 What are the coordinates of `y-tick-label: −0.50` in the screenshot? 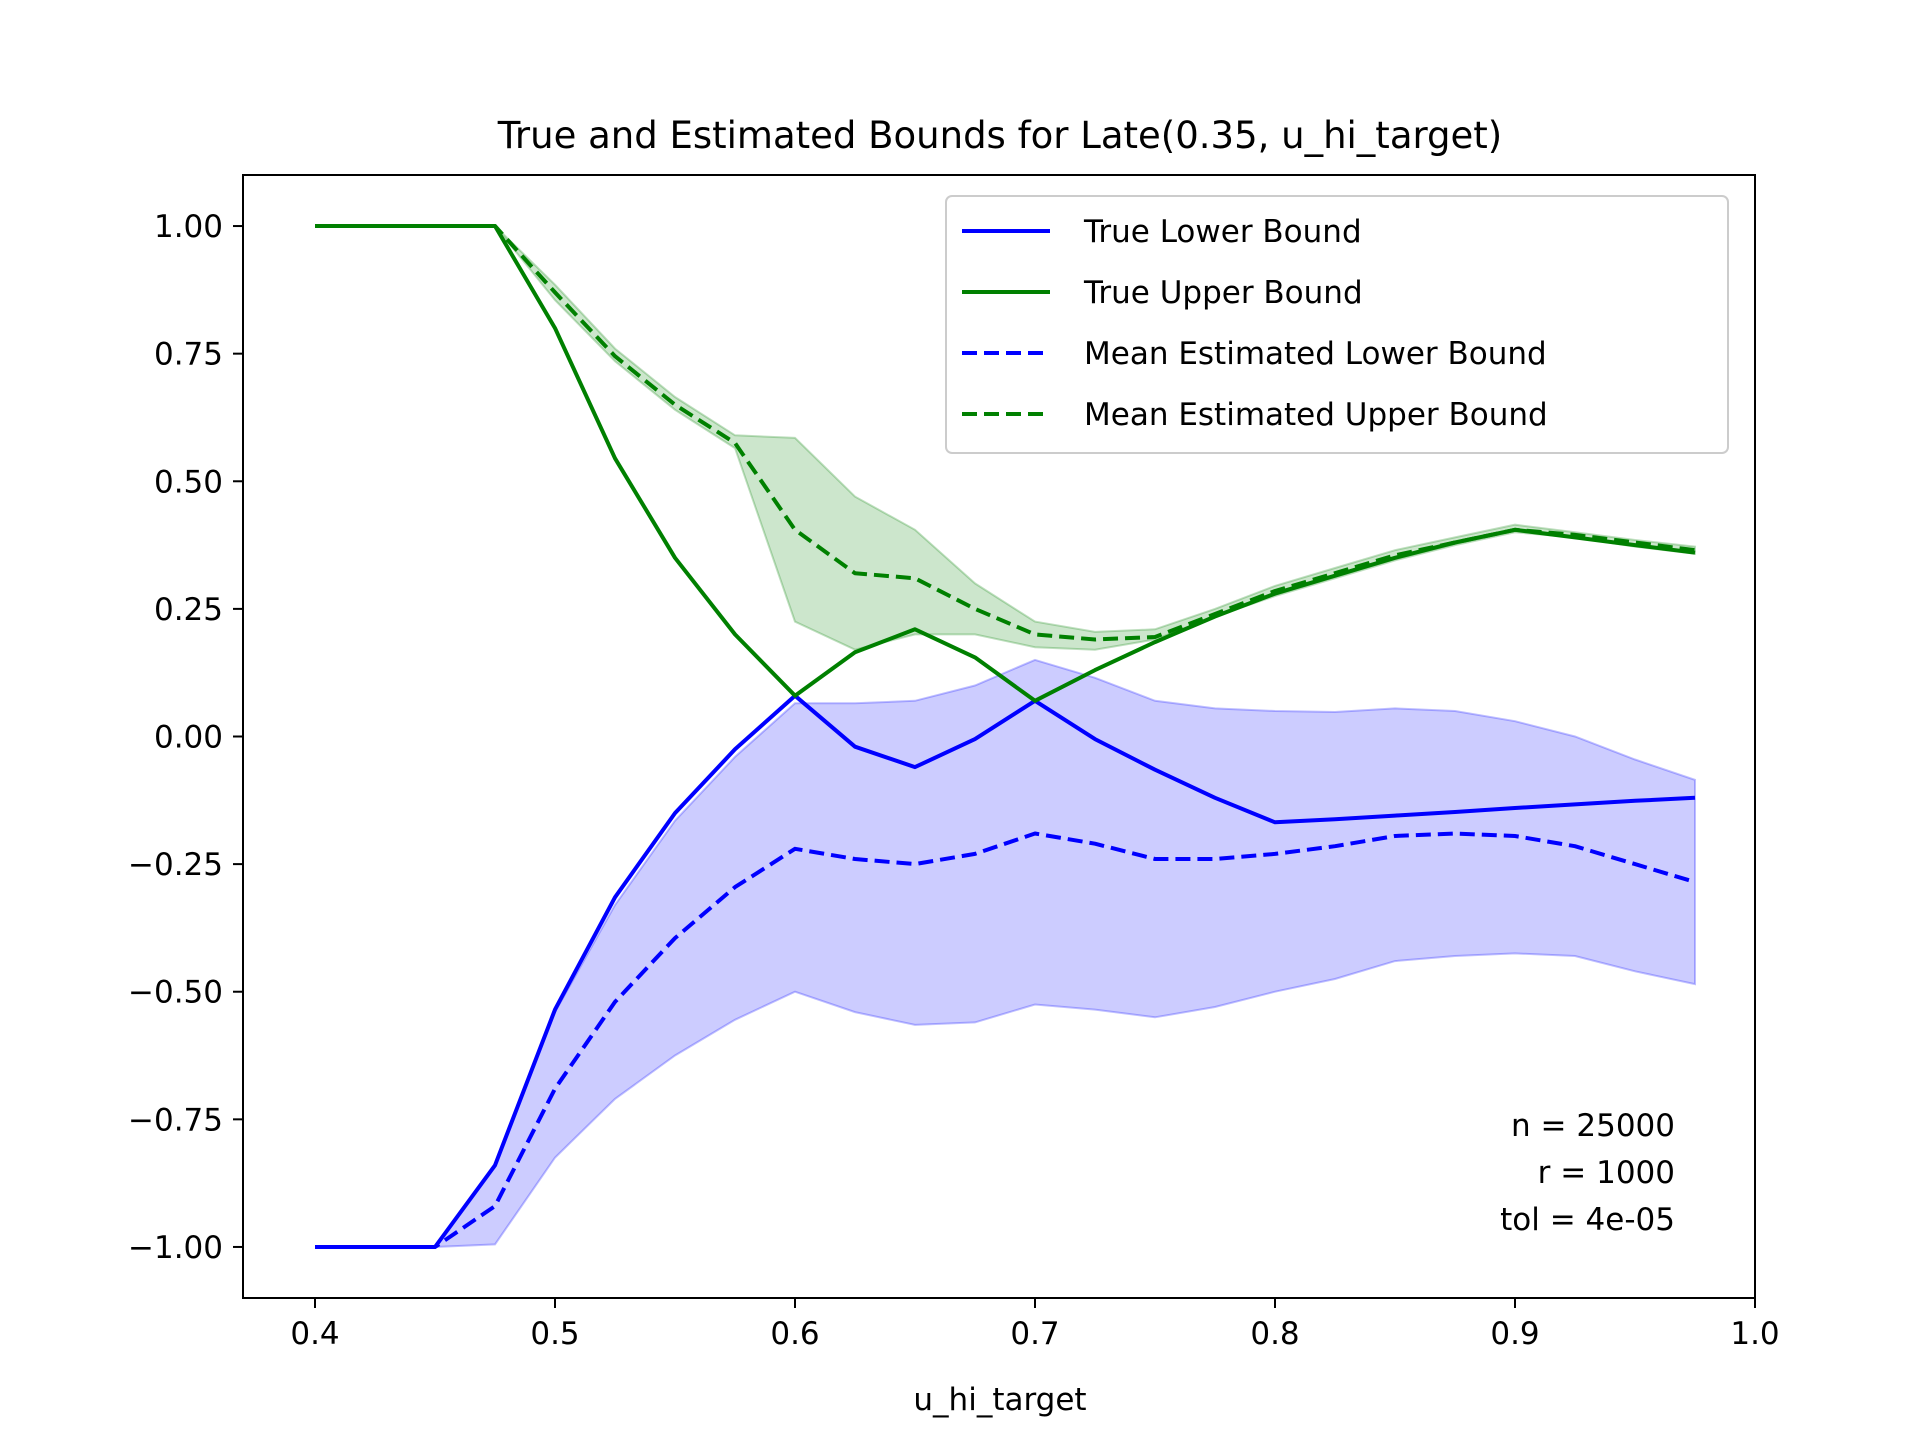 It's located at (175, 993).